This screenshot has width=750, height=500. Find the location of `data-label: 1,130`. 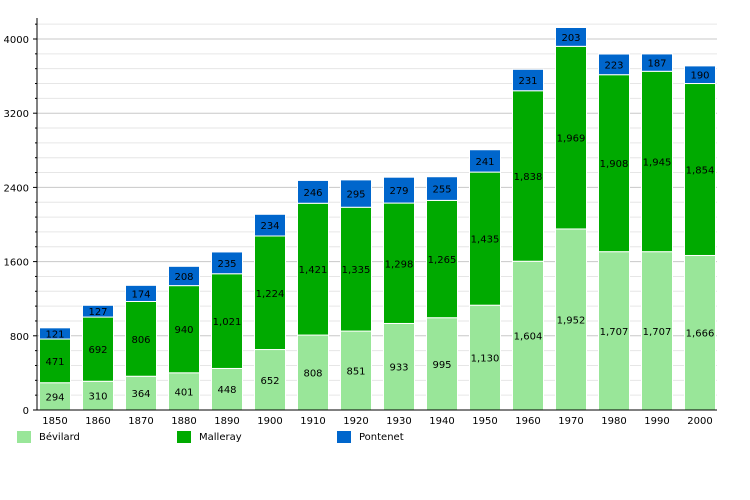

data-label: 1,130 is located at coordinates (485, 359).